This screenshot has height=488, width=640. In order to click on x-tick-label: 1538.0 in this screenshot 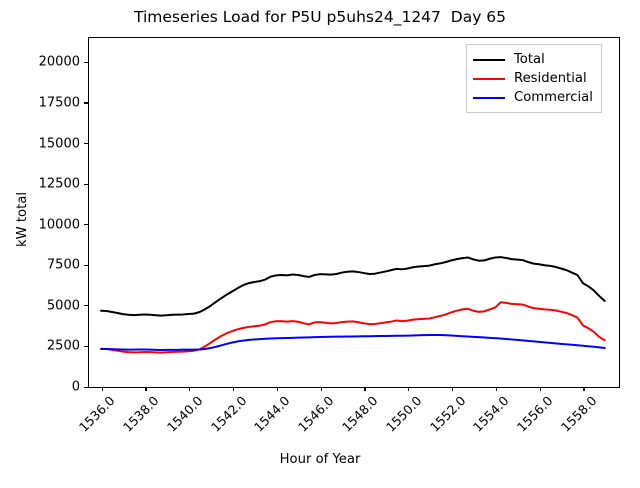, I will do `click(140, 414)`.